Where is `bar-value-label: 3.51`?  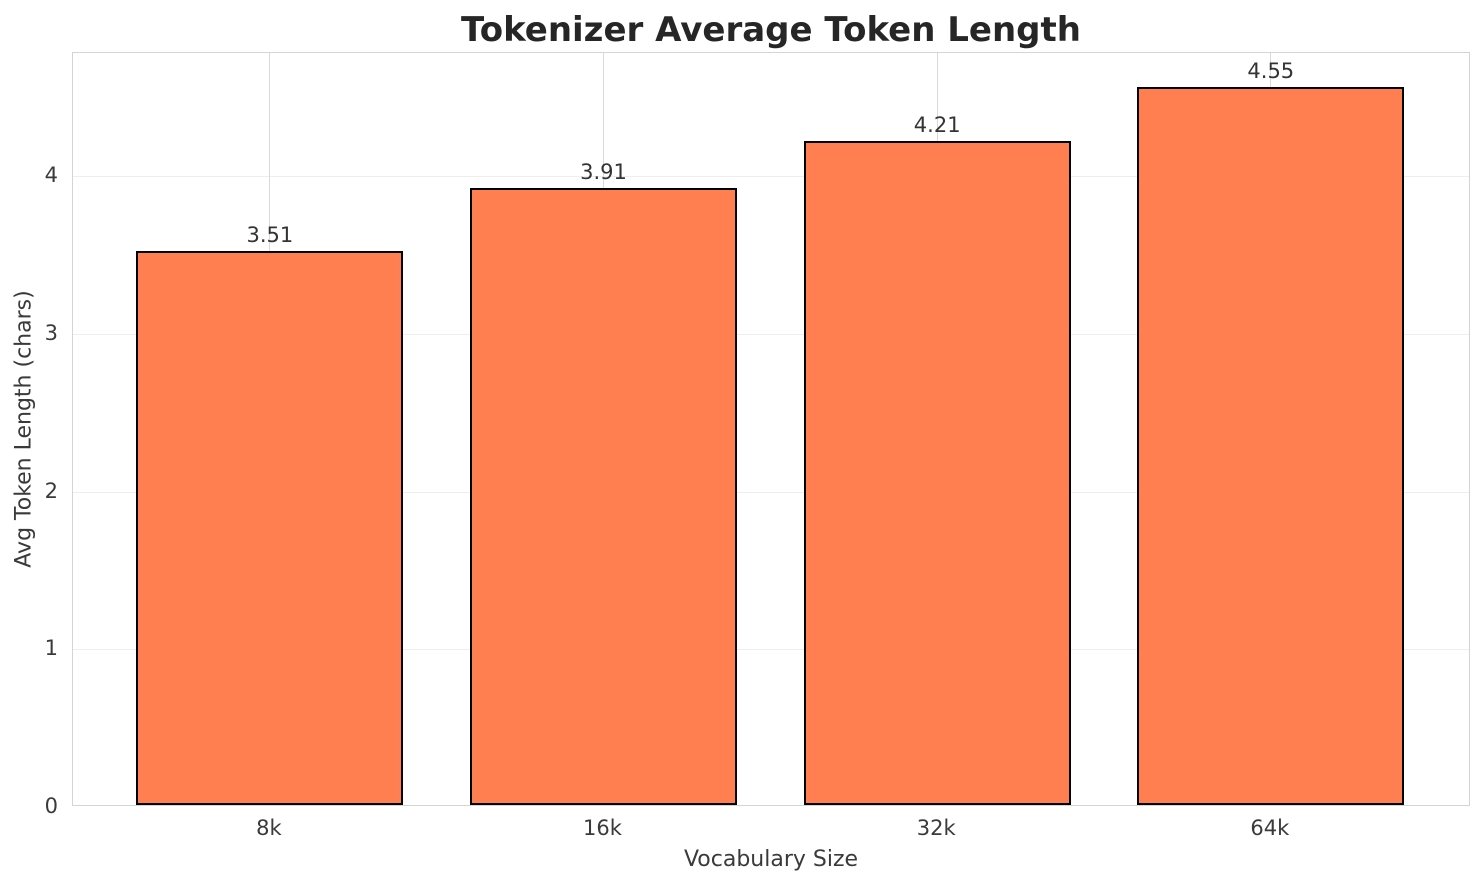
bar-value-label: 3.51 is located at coordinates (270, 235).